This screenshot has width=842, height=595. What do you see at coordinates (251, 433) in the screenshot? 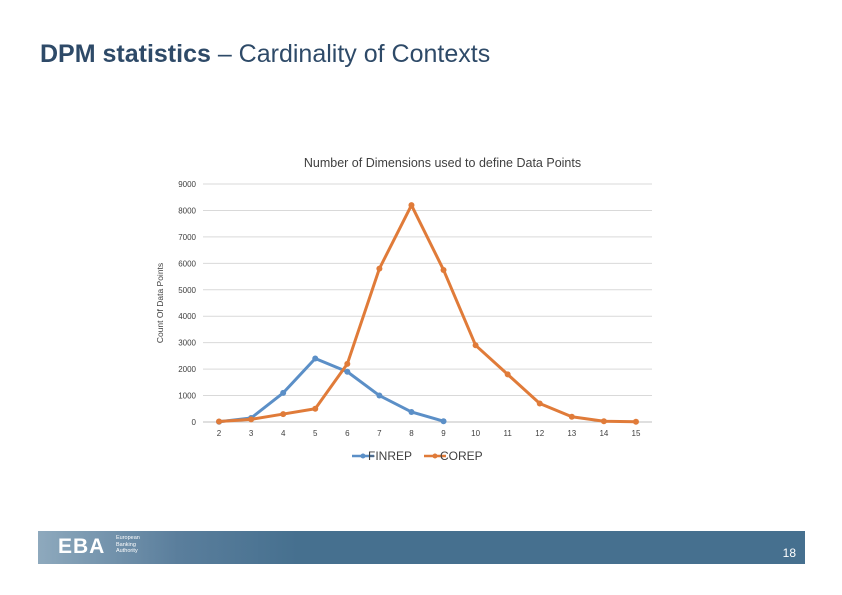
I see `x-tick-label: 3` at bounding box center [251, 433].